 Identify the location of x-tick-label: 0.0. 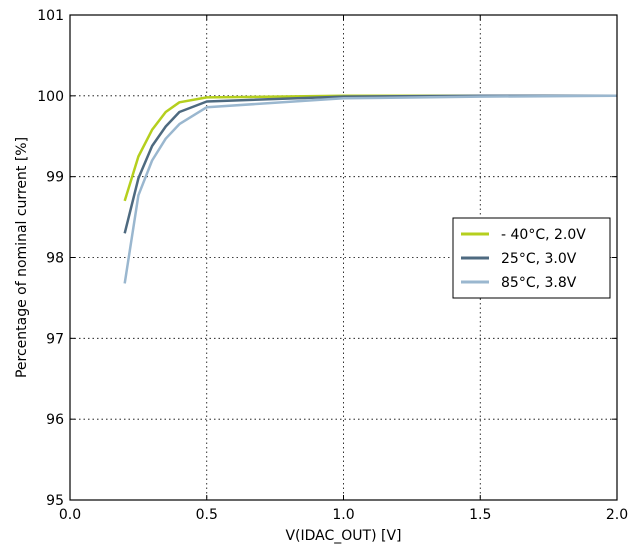
(70, 515).